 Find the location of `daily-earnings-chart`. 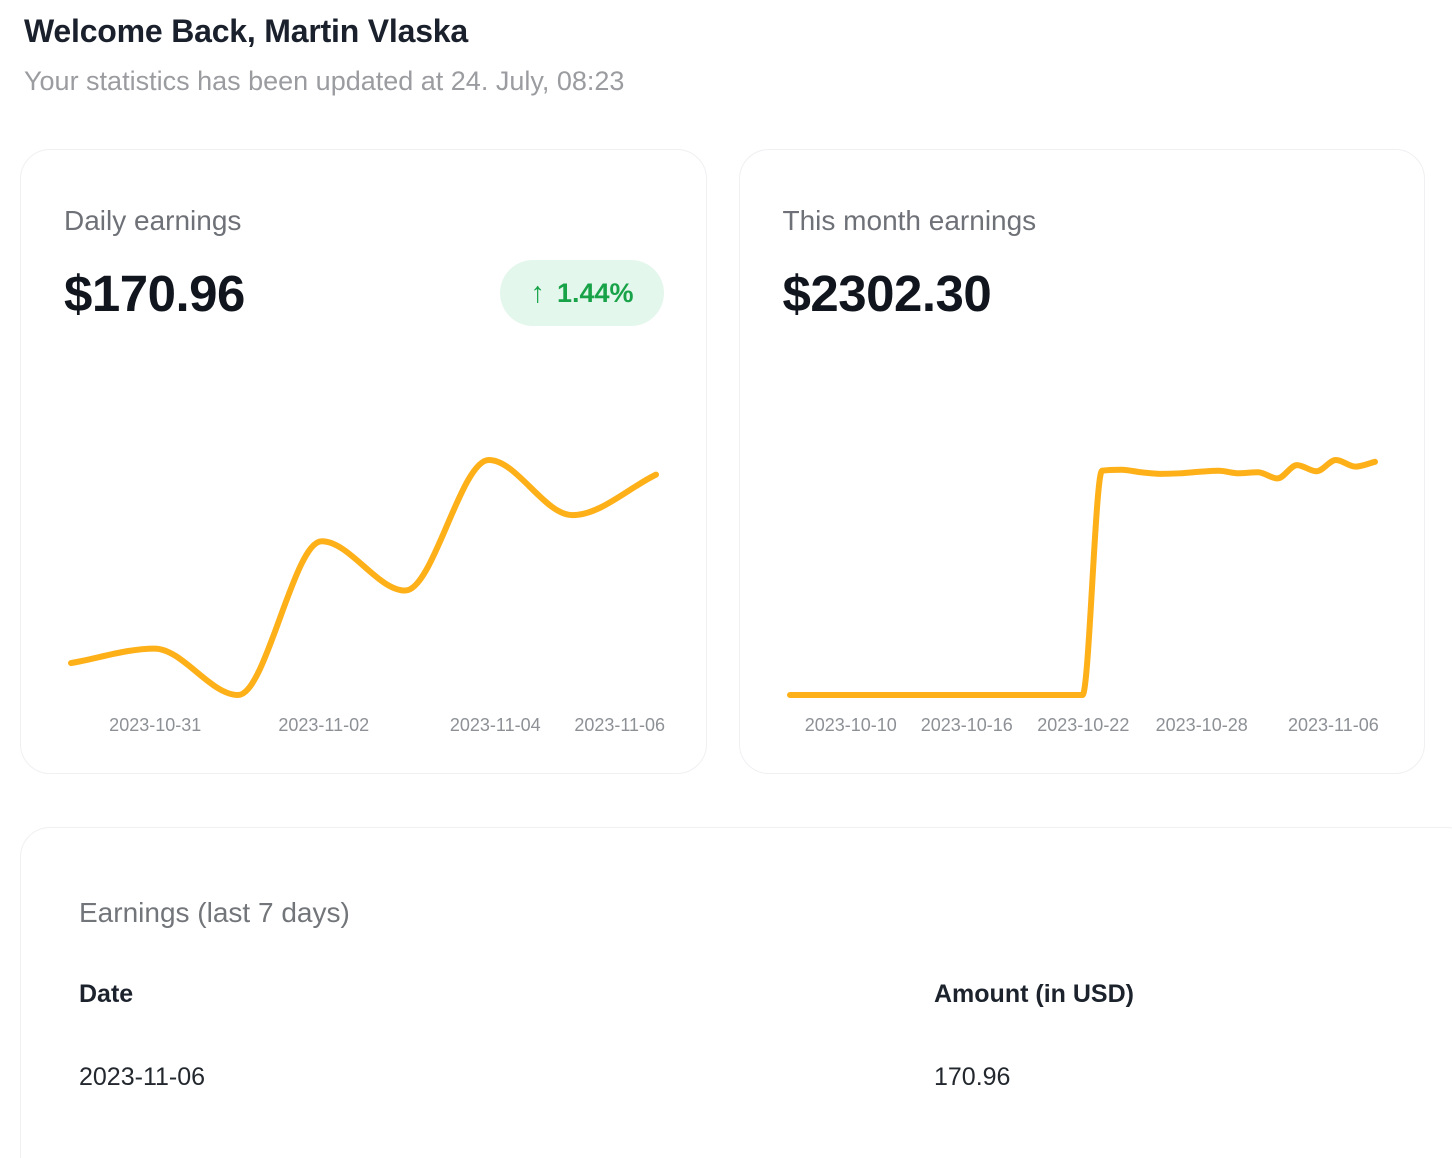

daily-earnings-chart is located at coordinates (363, 575).